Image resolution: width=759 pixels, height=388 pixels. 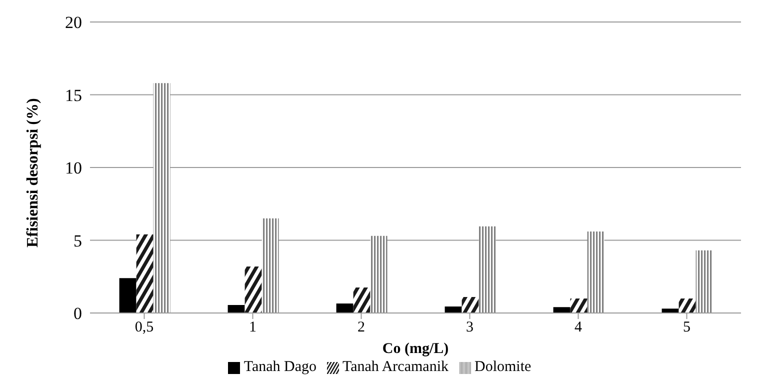 I want to click on y-axis-title: Efisiensi desorpsi (%), so click(x=33, y=173).